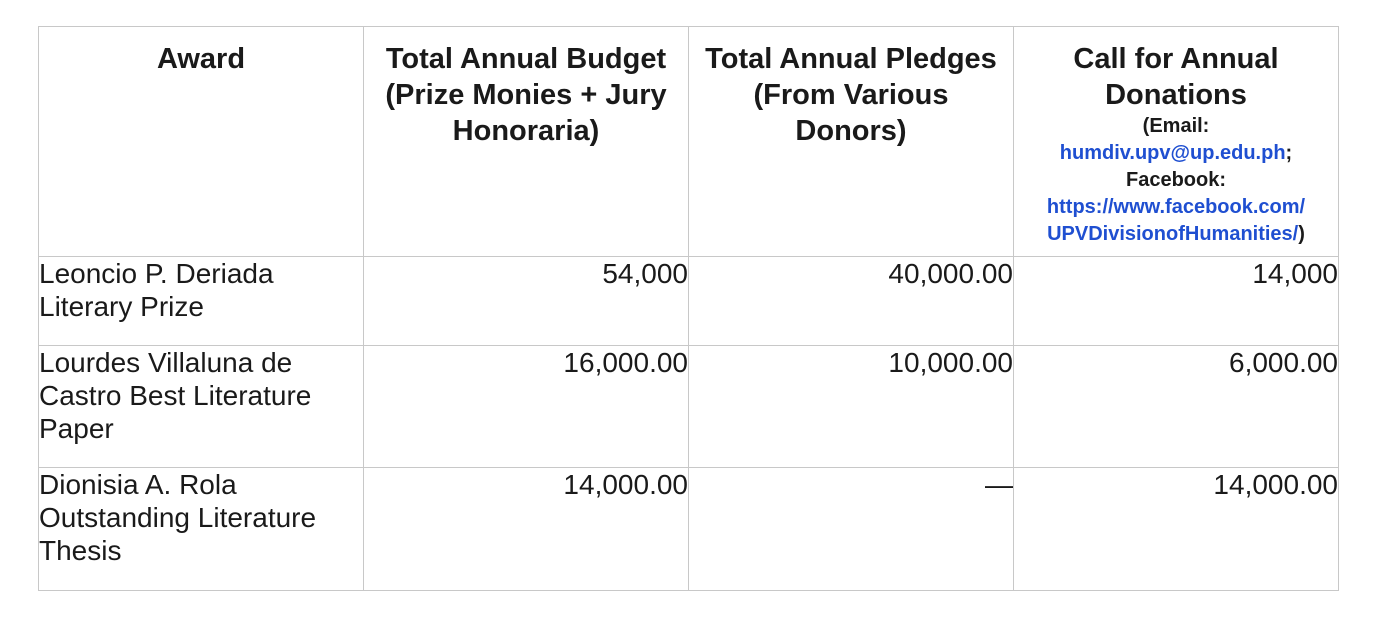 Image resolution: width=1378 pixels, height=629 pixels. Describe the element at coordinates (851, 301) in the screenshot. I see `pledges-value: 40,000.00` at that location.